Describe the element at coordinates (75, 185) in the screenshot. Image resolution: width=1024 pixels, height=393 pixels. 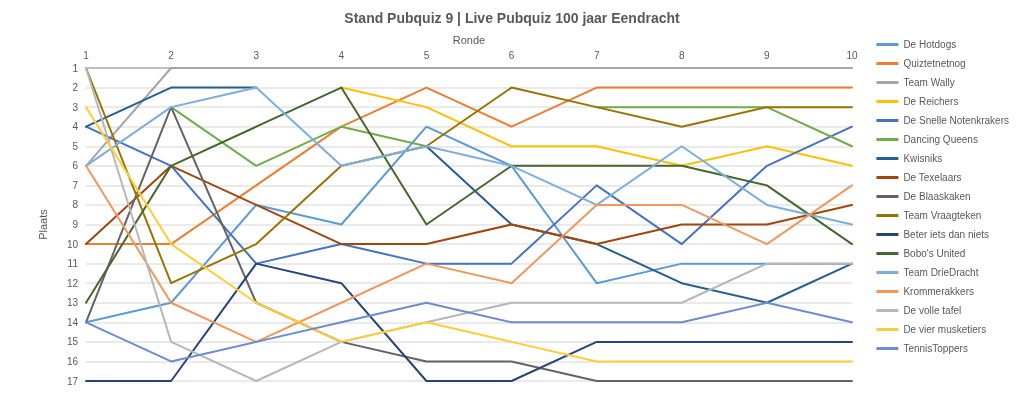
I see `y-tick-label: 7` at that location.